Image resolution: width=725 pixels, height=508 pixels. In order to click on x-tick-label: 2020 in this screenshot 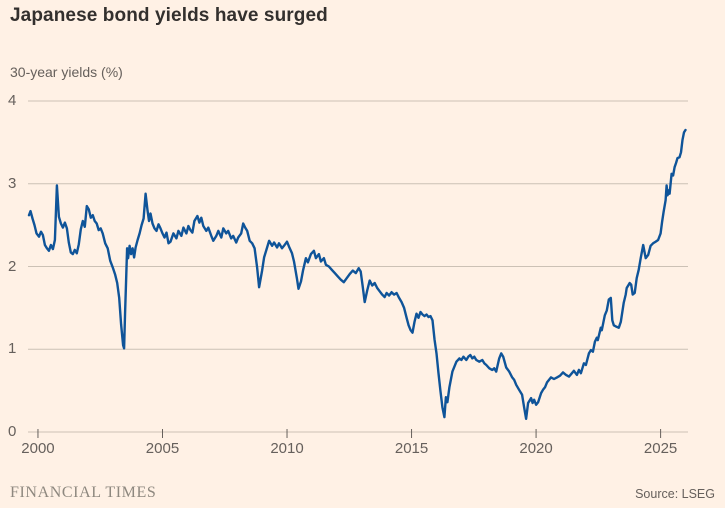, I will do `click(536, 448)`.